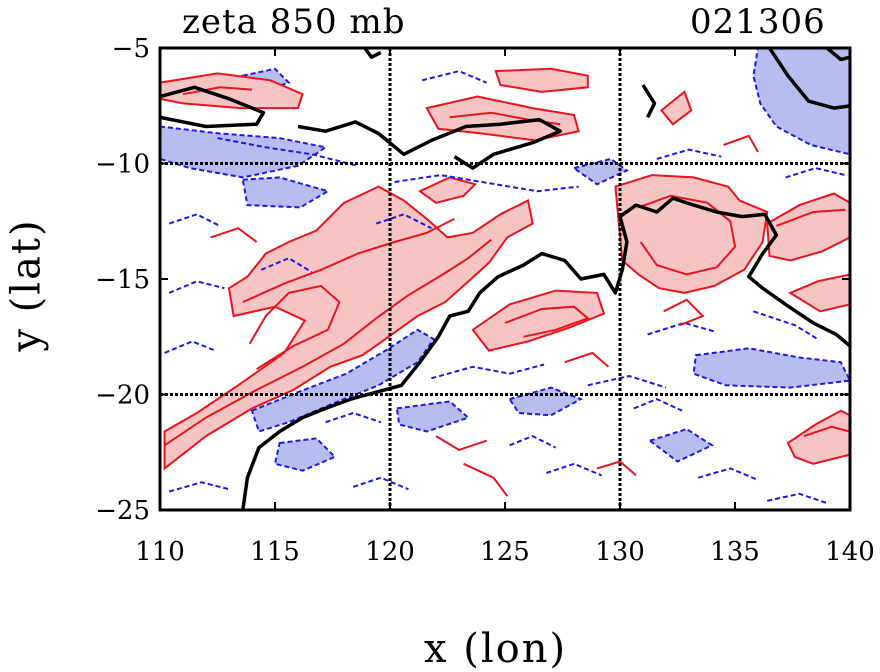  What do you see at coordinates (390, 552) in the screenshot?
I see `x-tick-label: 120` at bounding box center [390, 552].